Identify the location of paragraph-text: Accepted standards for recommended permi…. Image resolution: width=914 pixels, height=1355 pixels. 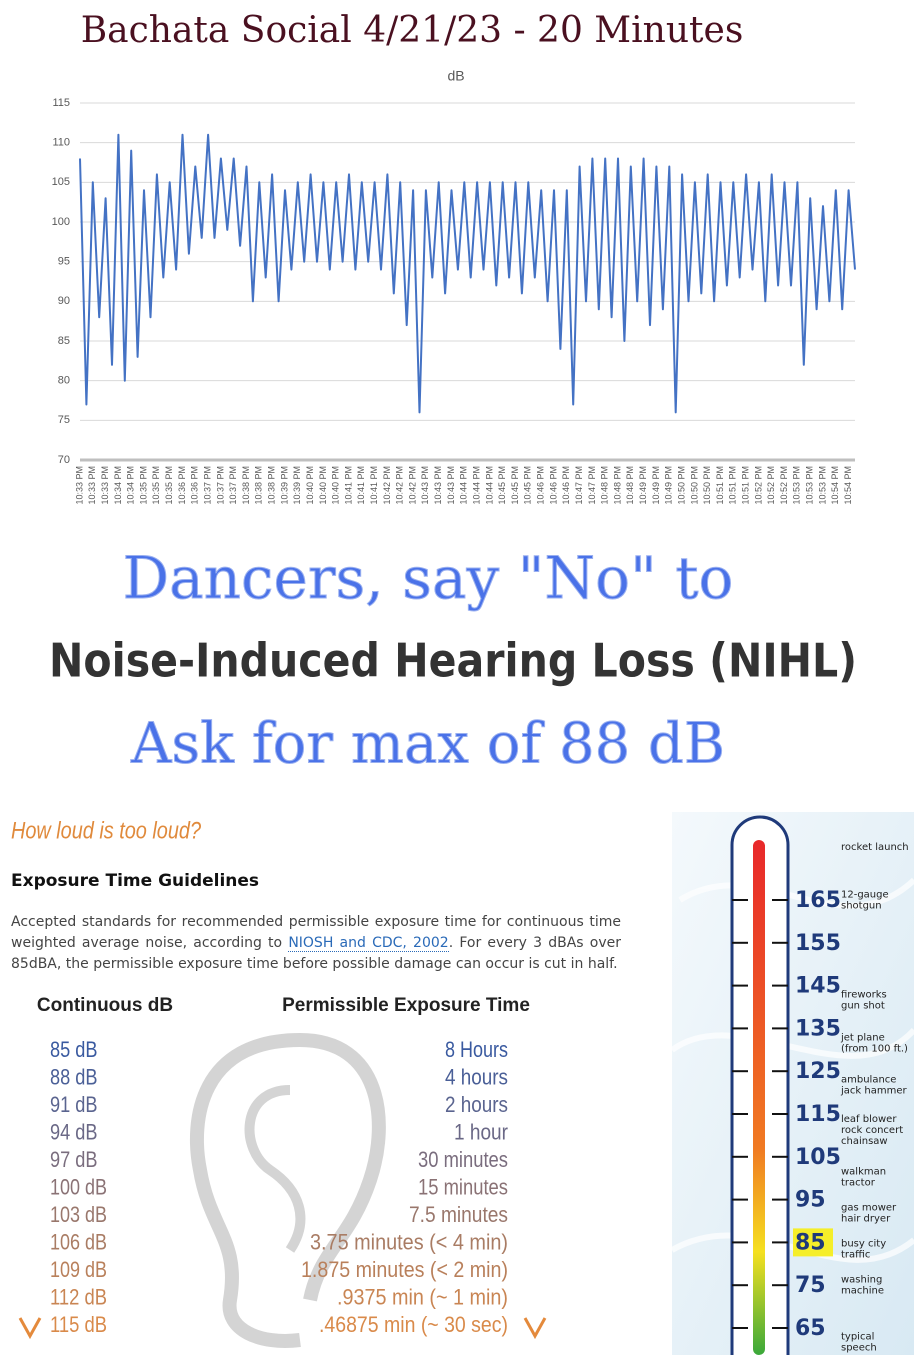
(316, 932).